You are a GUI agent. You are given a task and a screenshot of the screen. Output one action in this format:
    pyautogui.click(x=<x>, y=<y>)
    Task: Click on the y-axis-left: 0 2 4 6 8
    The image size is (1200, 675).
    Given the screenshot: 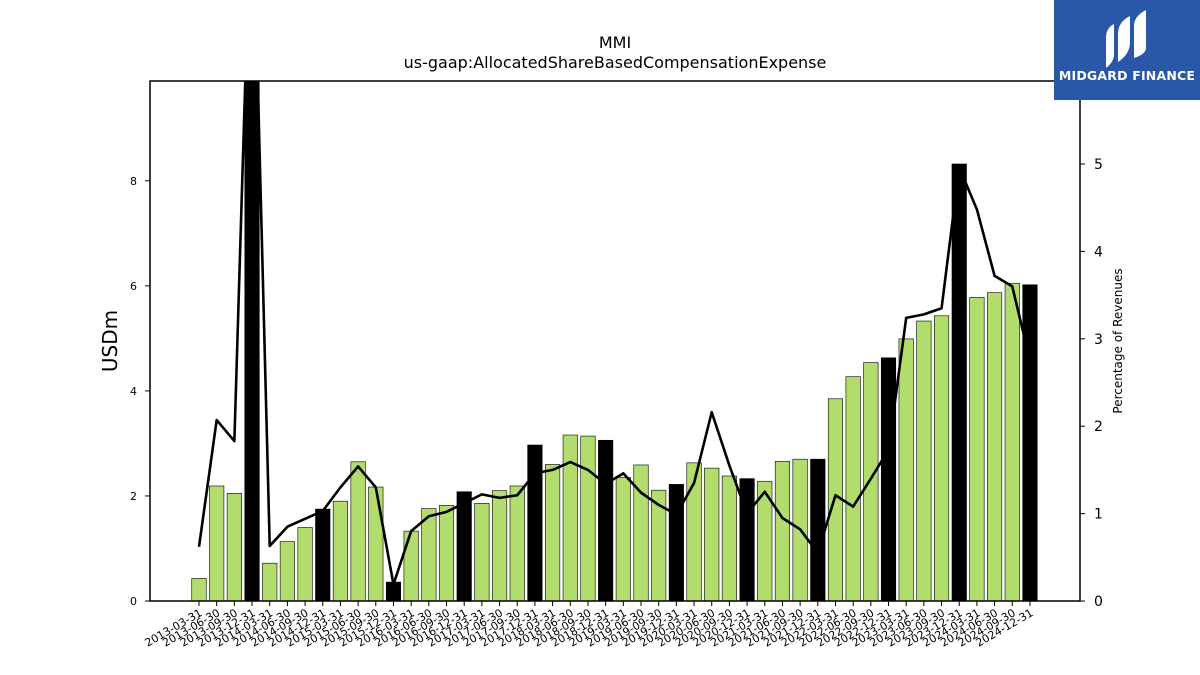 What is the action you would take?
    pyautogui.click(x=140, y=391)
    